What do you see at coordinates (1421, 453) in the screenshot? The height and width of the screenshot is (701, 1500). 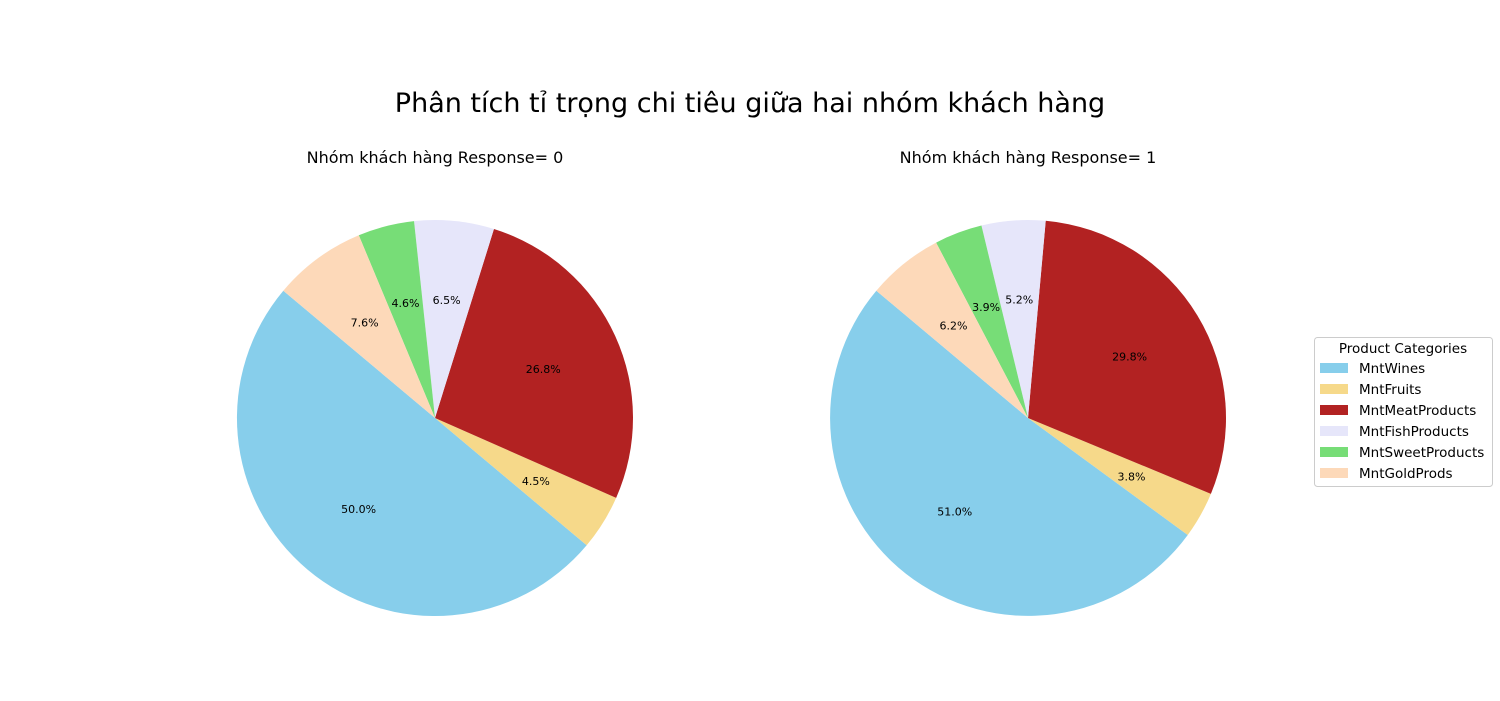 I see `legend-label-mnt-sweet-products: MntSweetProducts` at bounding box center [1421, 453].